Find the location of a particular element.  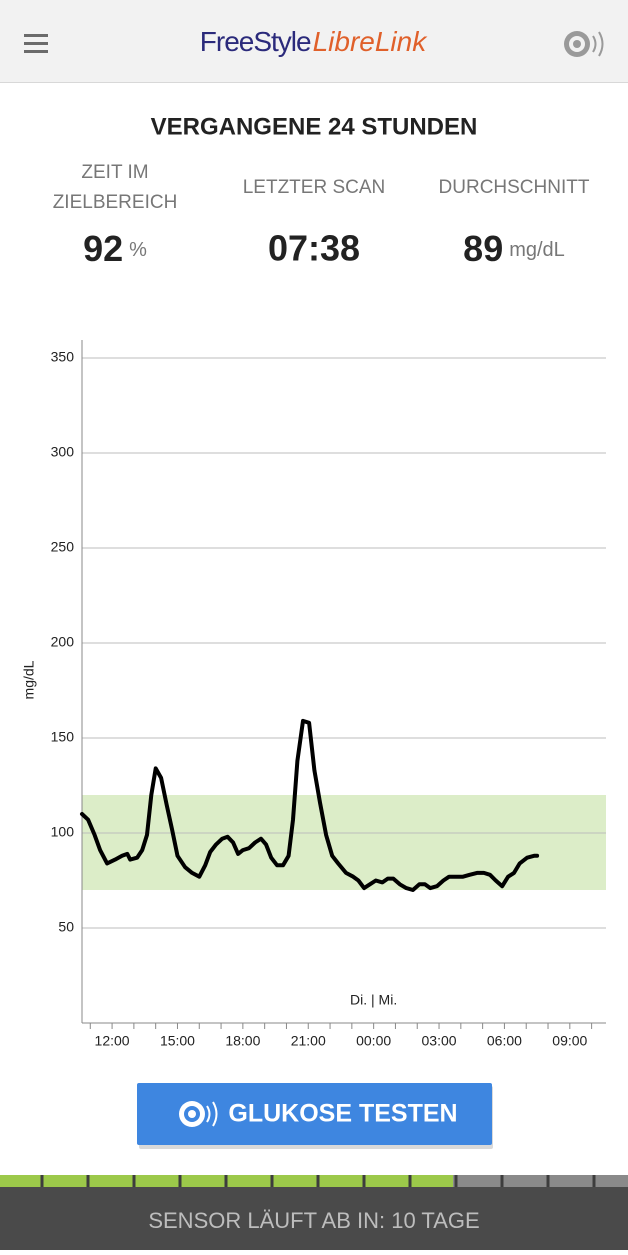

x-tick-label: 18:00 is located at coordinates (242, 1041).